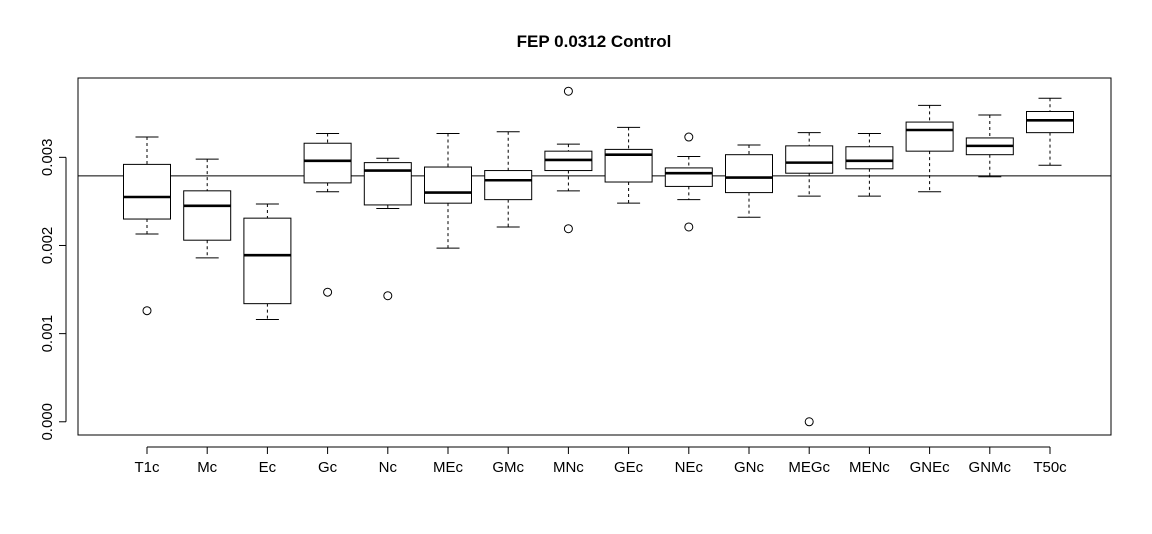  I want to click on x-tick-label: GMc, so click(508, 467).